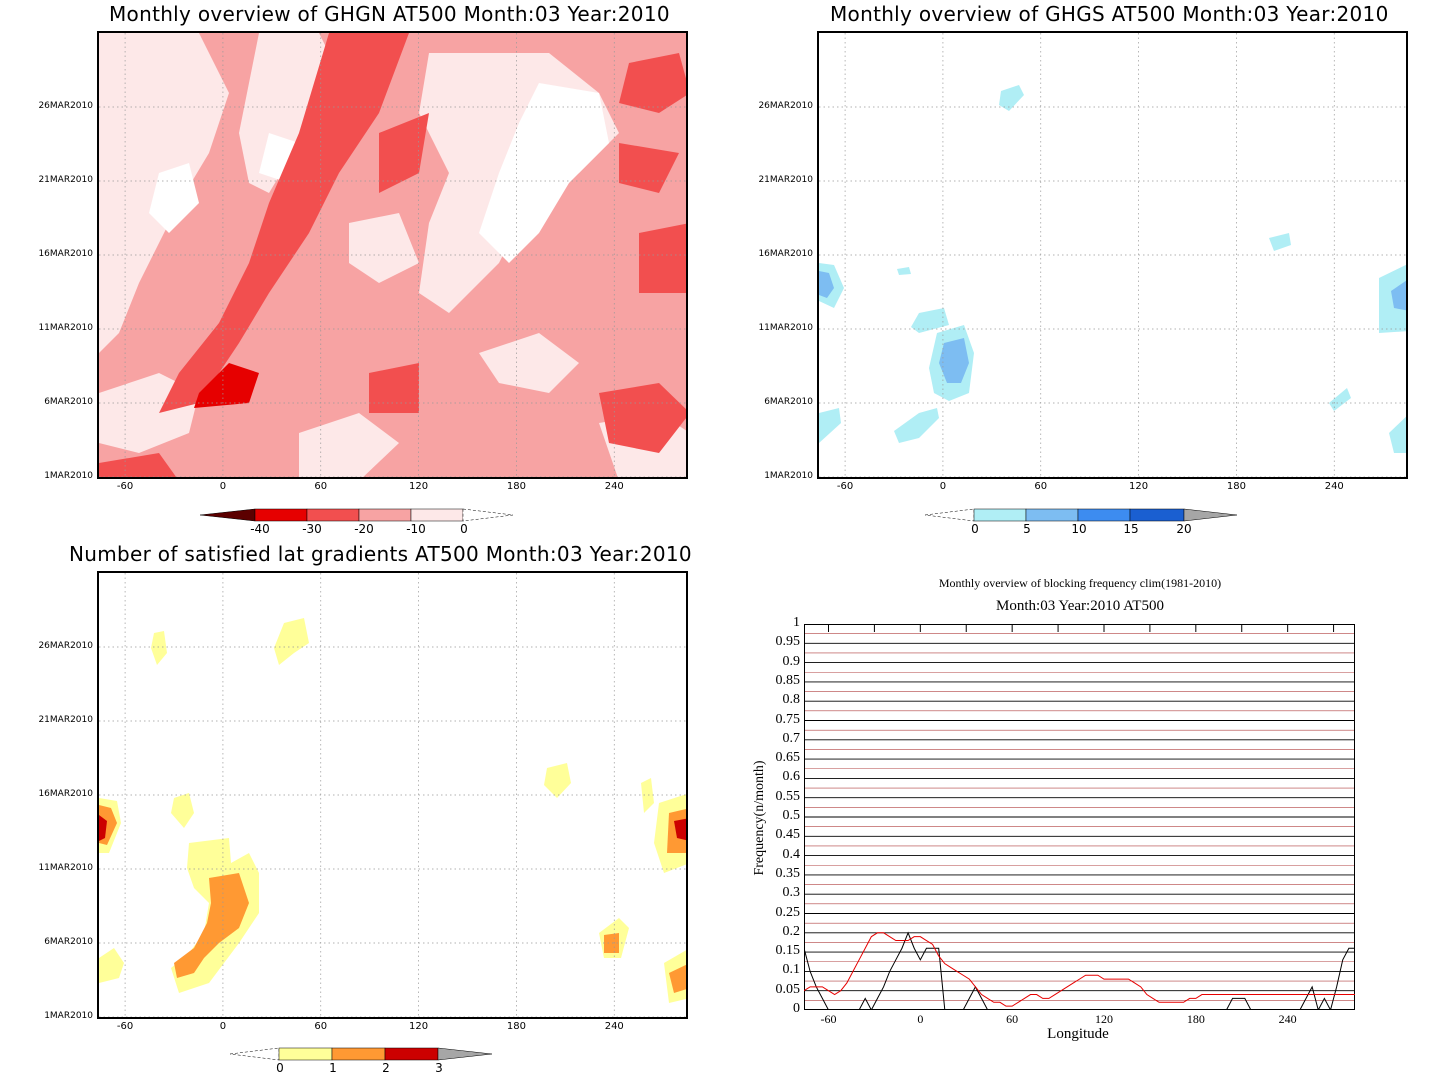 The height and width of the screenshot is (1091, 1440). Describe the element at coordinates (226, 385) in the screenshot. I see `p1-region-darkest` at that location.